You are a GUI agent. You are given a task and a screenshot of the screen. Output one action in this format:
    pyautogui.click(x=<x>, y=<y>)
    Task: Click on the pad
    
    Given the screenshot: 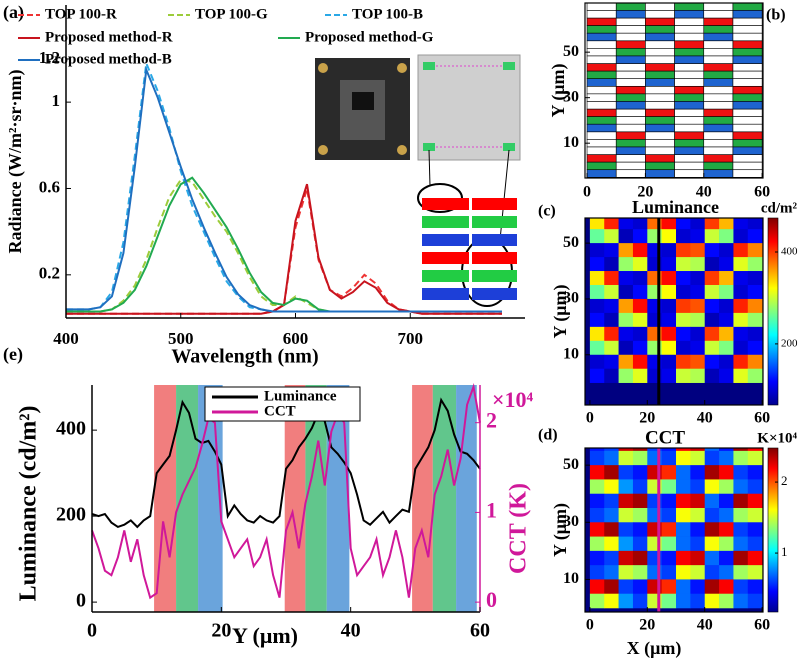 What is the action you would take?
    pyautogui.click(x=323, y=150)
    